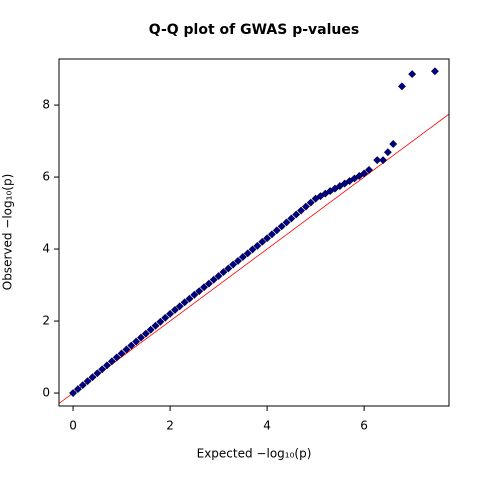 This screenshot has width=480, height=480. What do you see at coordinates (170, 426) in the screenshot?
I see `x-tick-label: 2` at bounding box center [170, 426].